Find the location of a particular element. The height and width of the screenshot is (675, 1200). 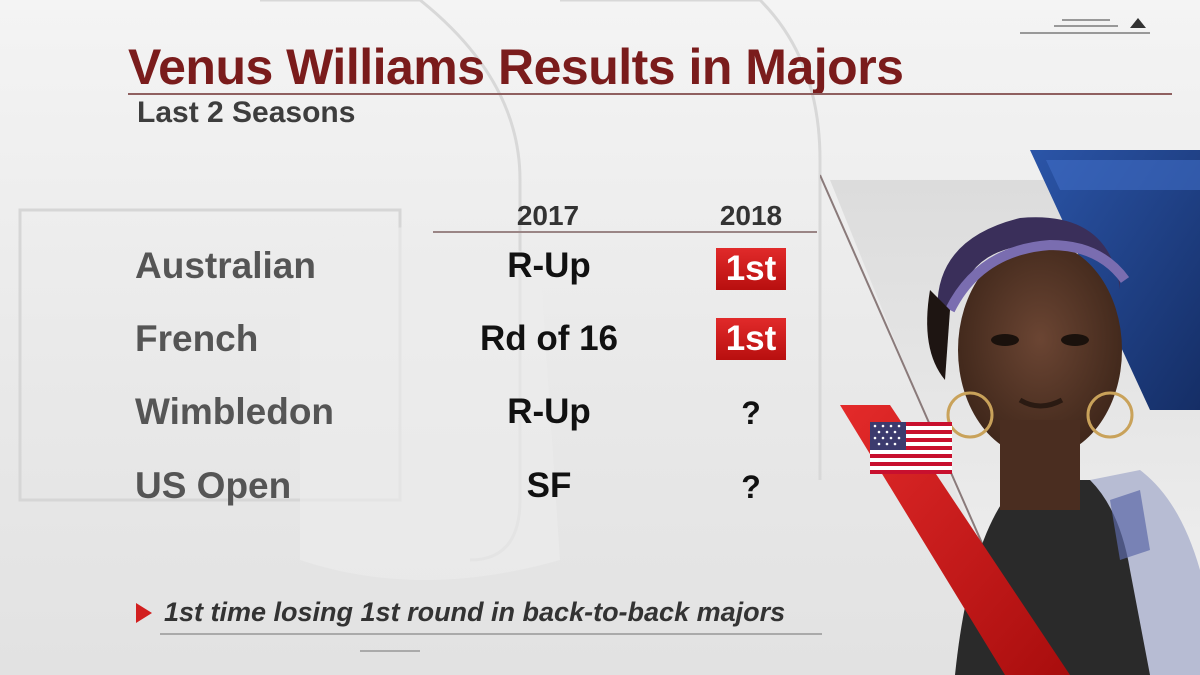

cell-australian-2018: 1st is located at coordinates (751, 269).